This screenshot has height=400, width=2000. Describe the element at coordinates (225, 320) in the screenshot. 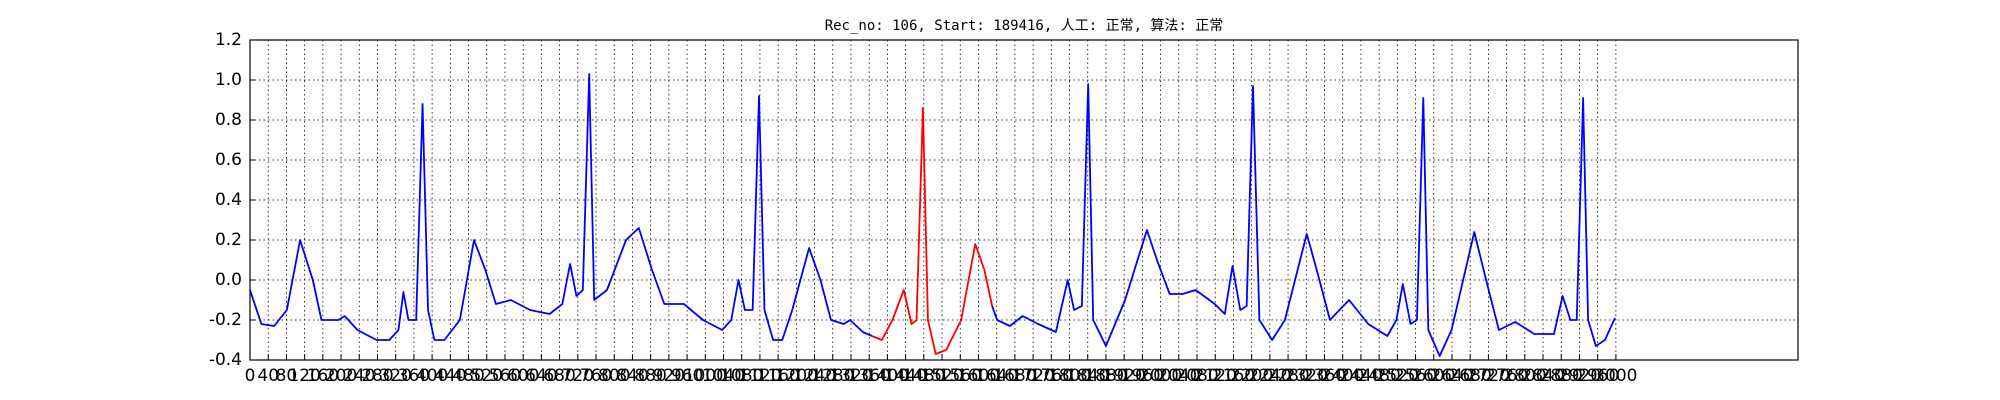

I see `y-tick-label: -0.2` at that location.